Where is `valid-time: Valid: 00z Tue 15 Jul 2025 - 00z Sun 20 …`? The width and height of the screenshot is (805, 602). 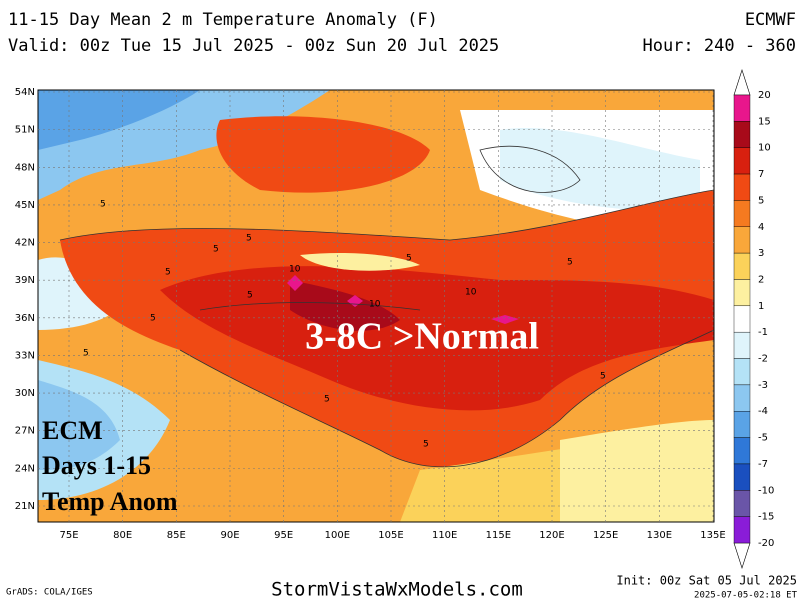 valid-time: Valid: 00z Tue 15 Jul 2025 - 00z Sun 20 … is located at coordinates (253, 46).